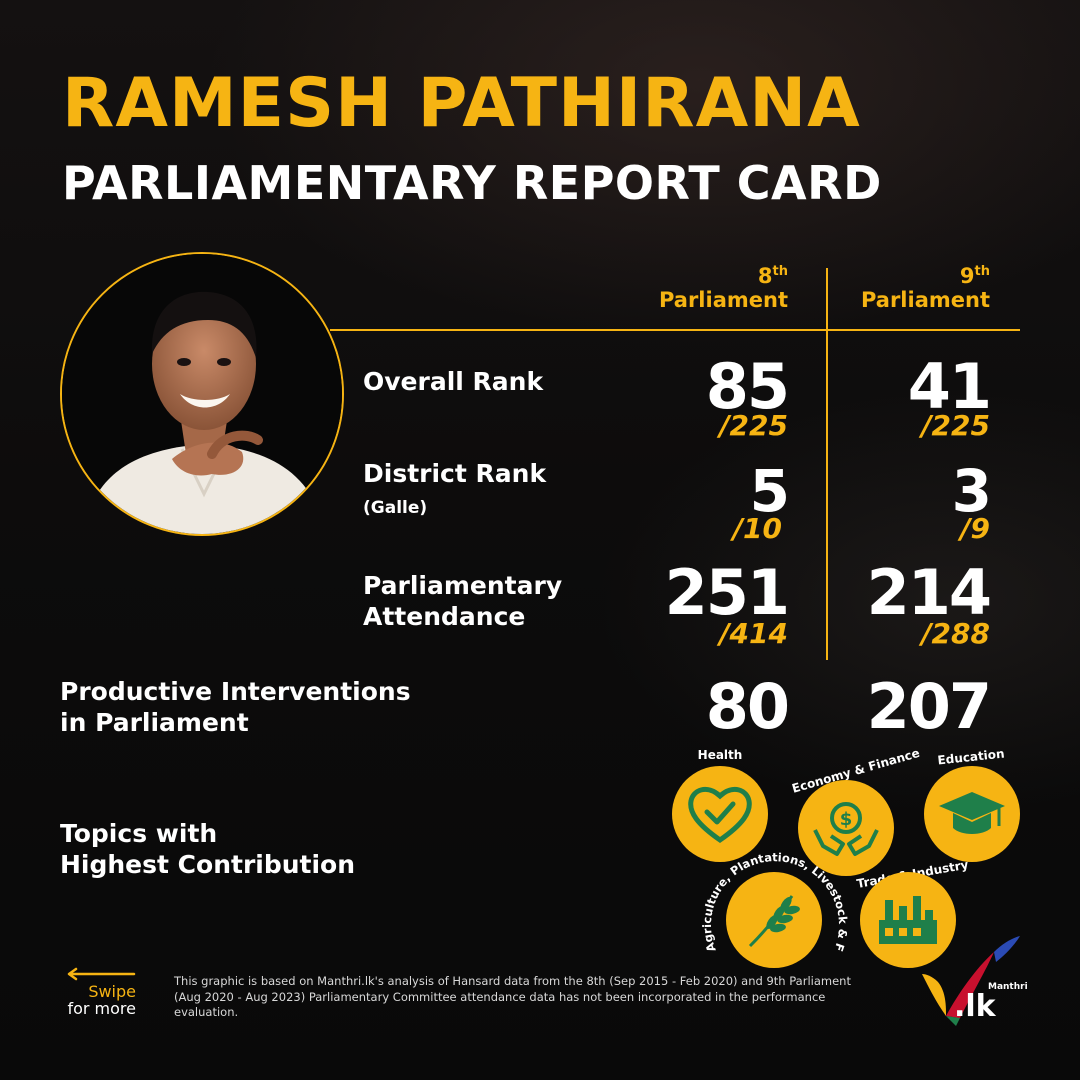  Describe the element at coordinates (444, 617) in the screenshot. I see `attendance-label-line2: Attendance` at that location.